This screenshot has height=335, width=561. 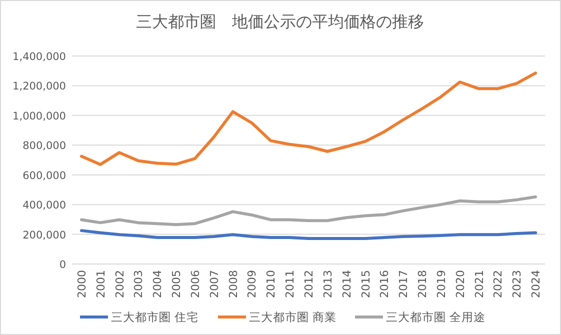 What do you see at coordinates (252, 284) in the screenshot?
I see `x-tick-label: 2009` at bounding box center [252, 284].